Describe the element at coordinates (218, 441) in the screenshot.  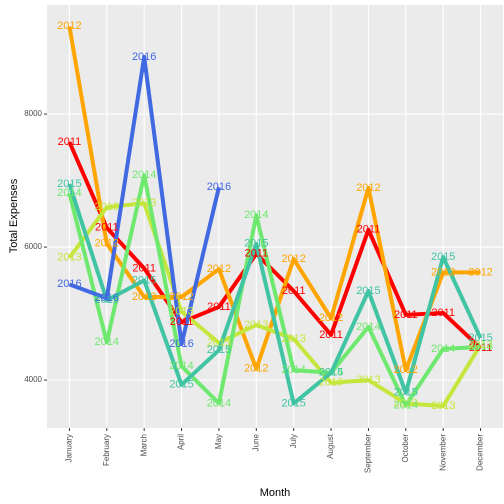
I see `x-tick-label: May` at that location.